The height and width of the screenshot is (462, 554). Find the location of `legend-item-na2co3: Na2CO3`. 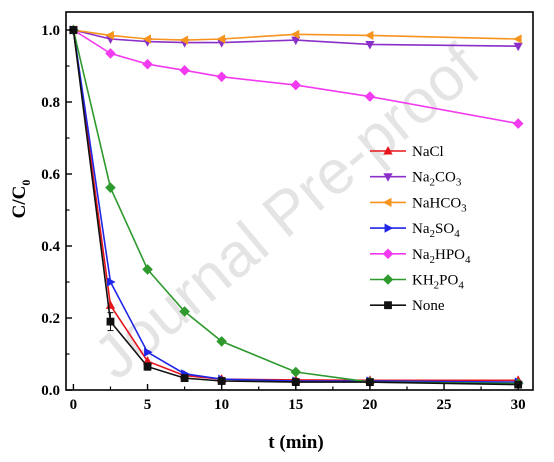

legend-item-na2co3: Na2CO3 is located at coordinates (416, 179).